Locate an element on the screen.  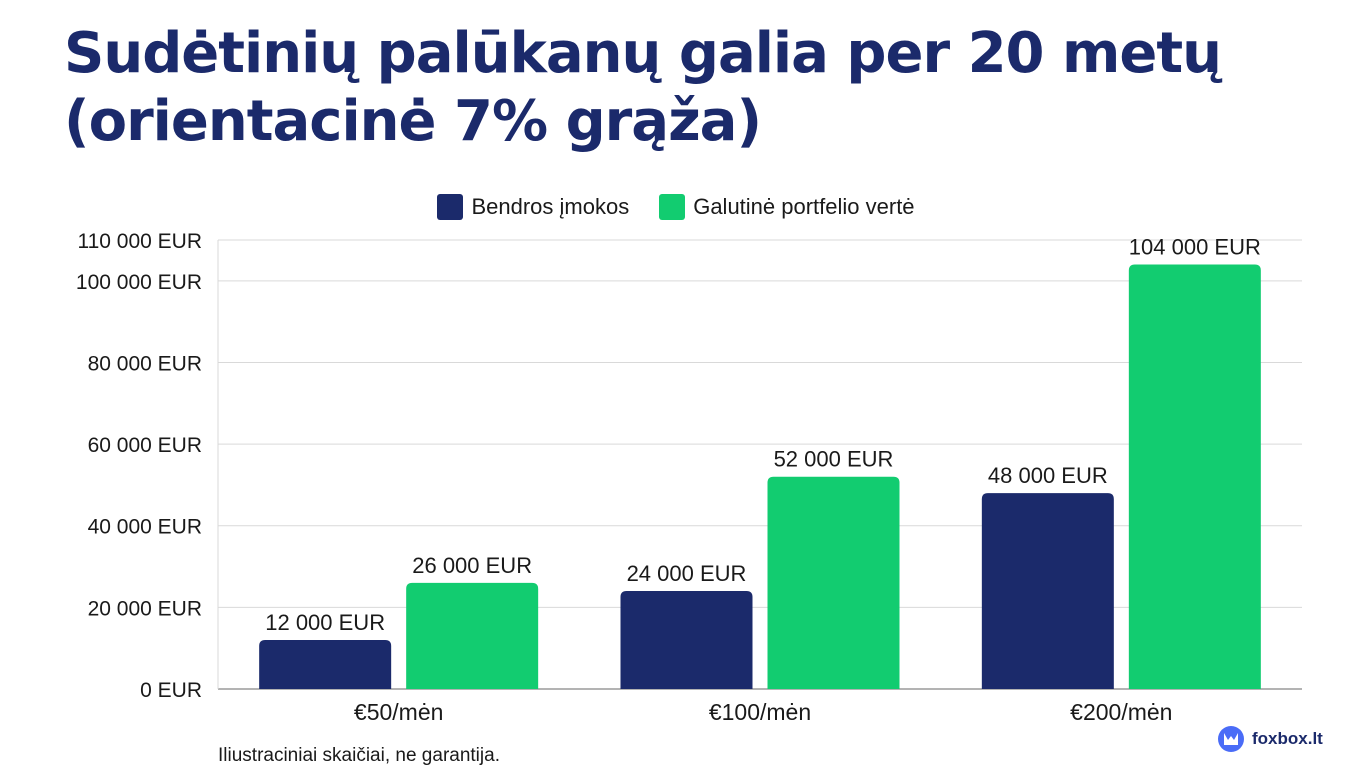
data-label: 24 000 EUR is located at coordinates (687, 573).